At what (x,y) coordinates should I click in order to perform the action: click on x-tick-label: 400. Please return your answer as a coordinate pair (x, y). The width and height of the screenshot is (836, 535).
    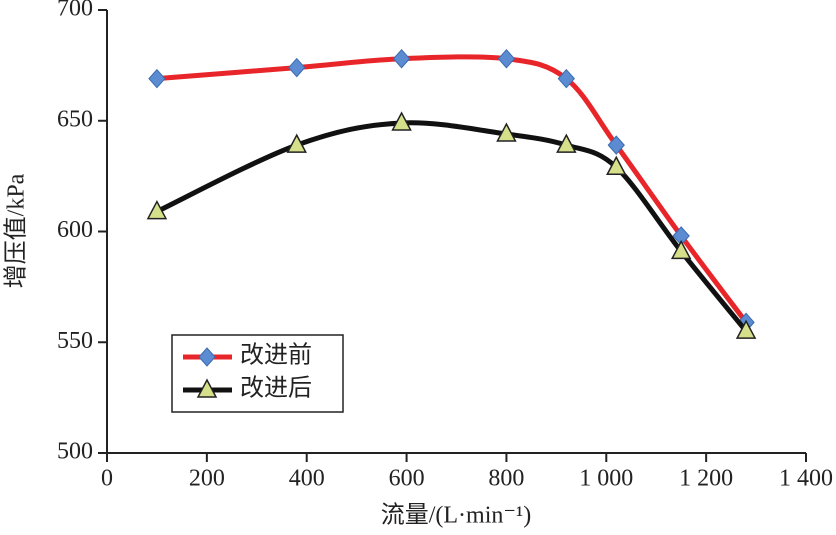
    Looking at the image, I should click on (307, 479).